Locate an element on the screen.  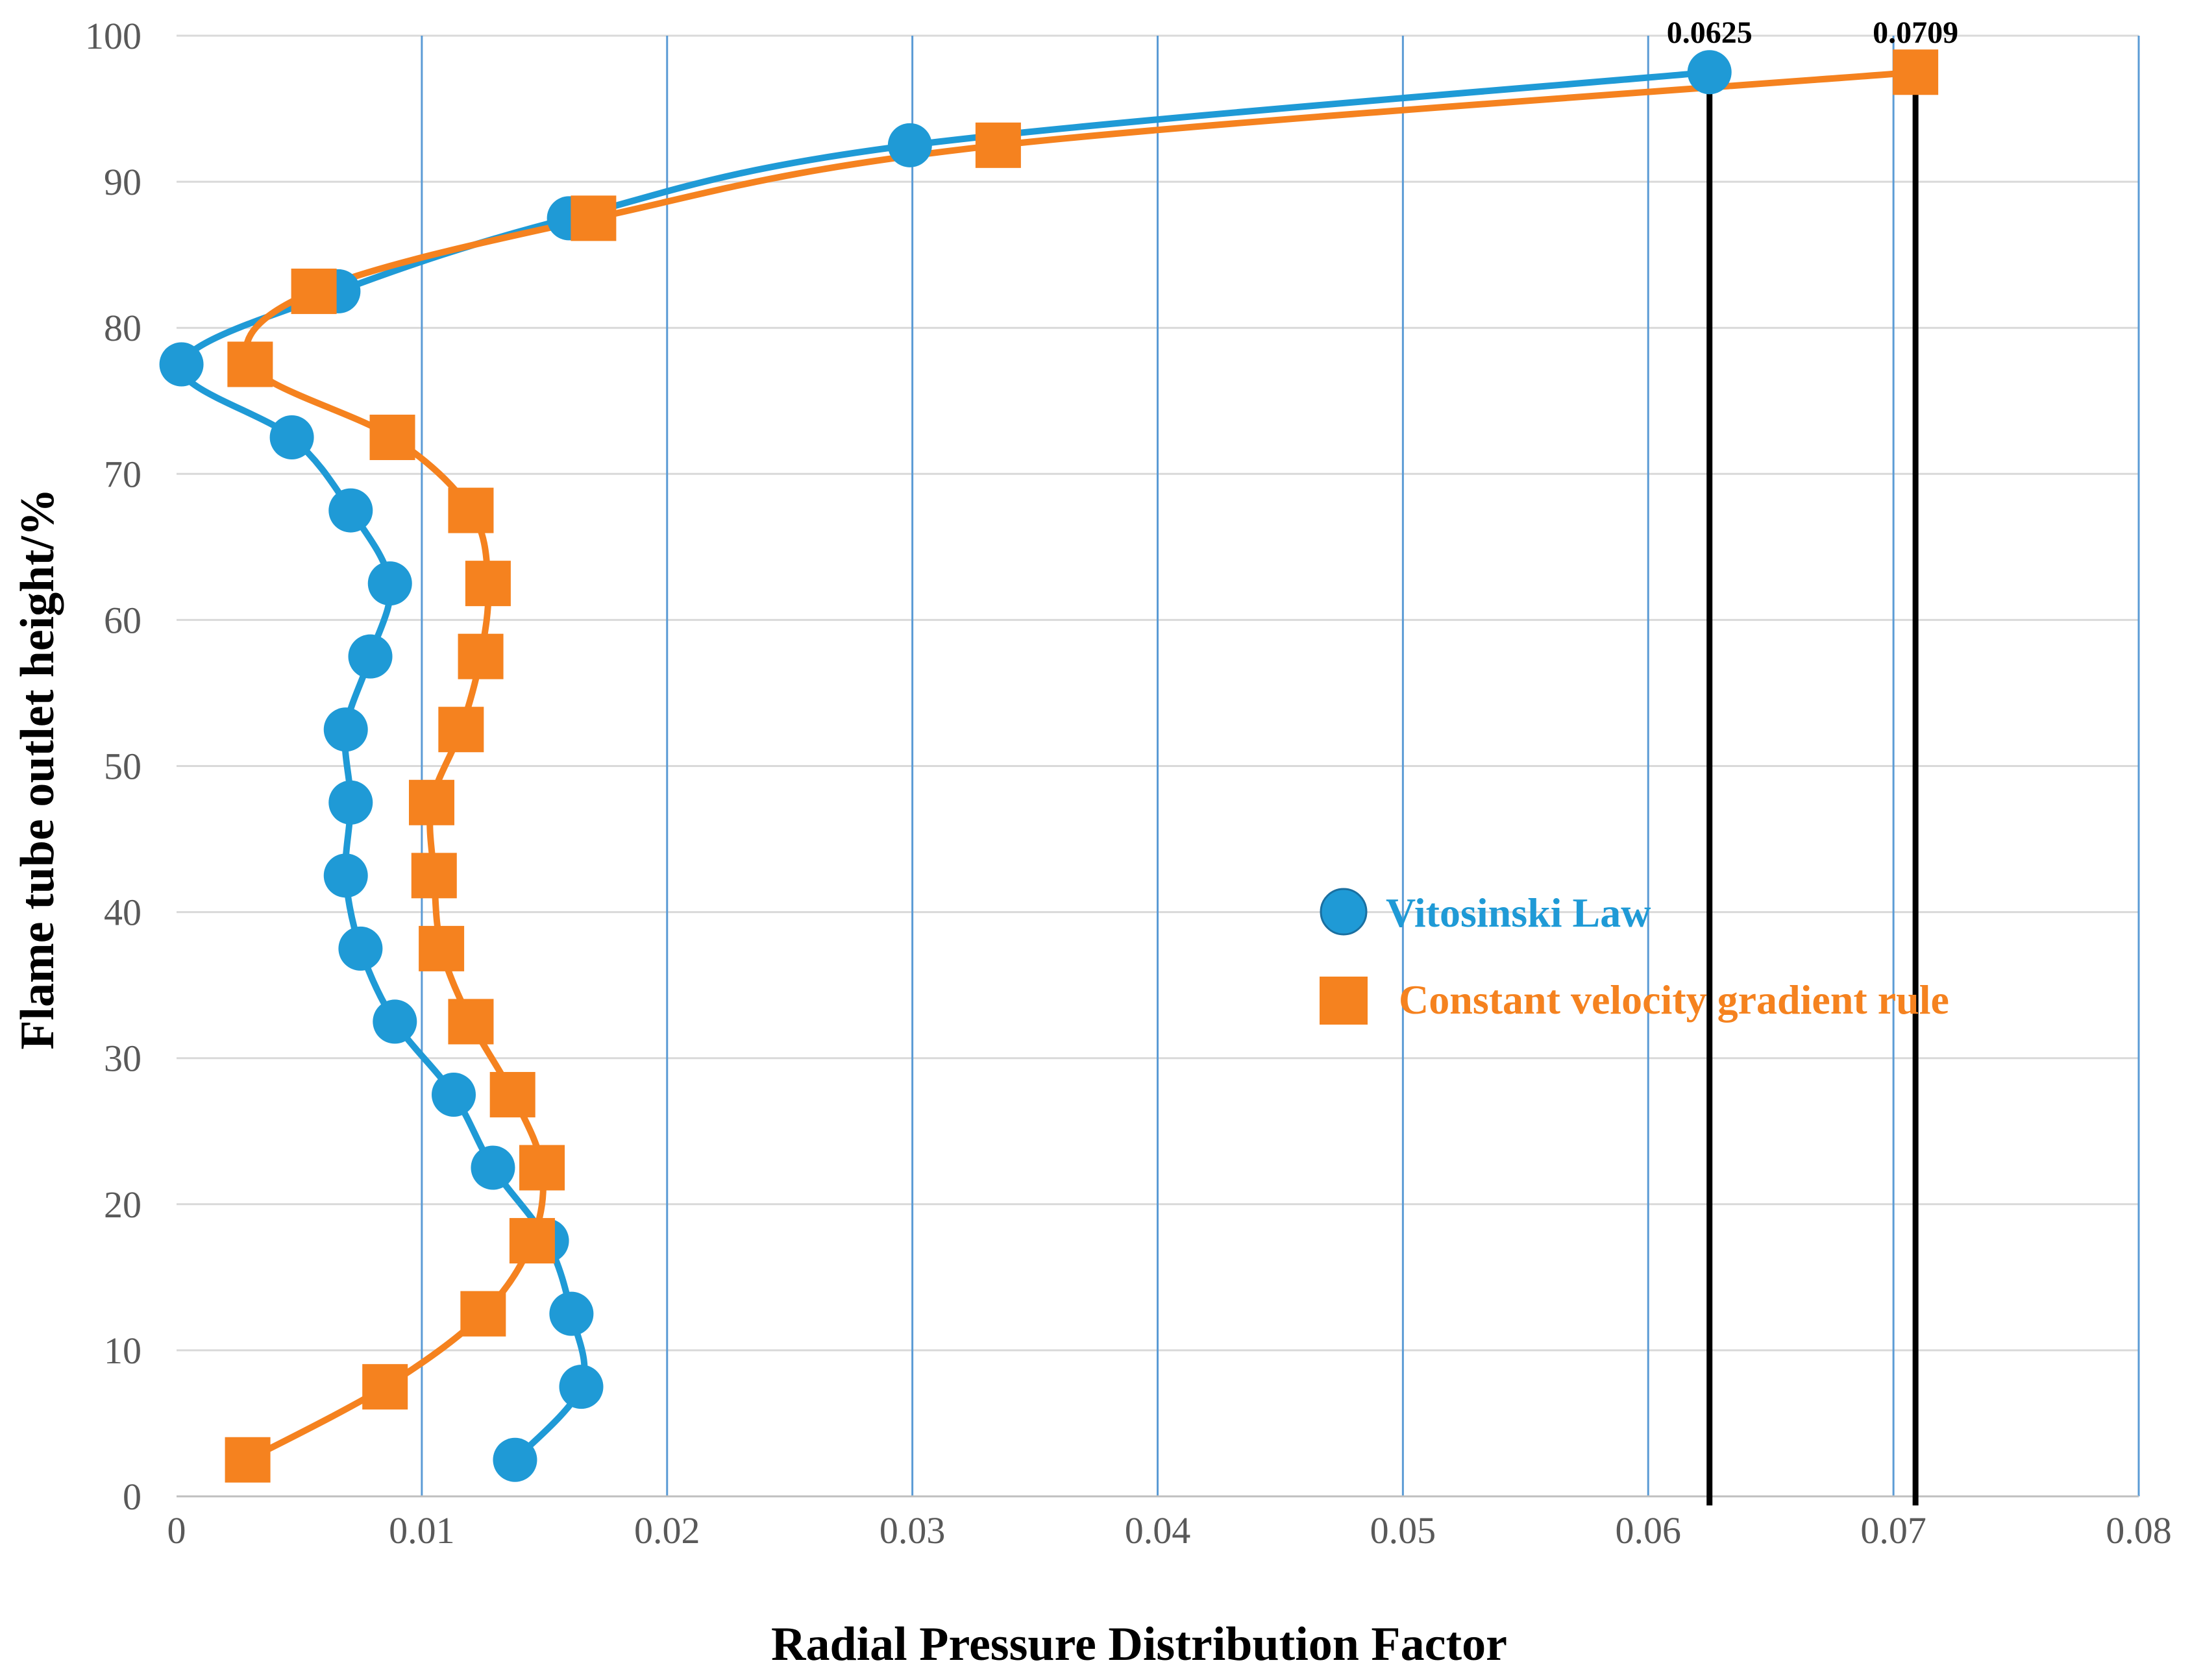
y-axis-title: Flame tube outlet height/% is located at coordinates (37, 768).